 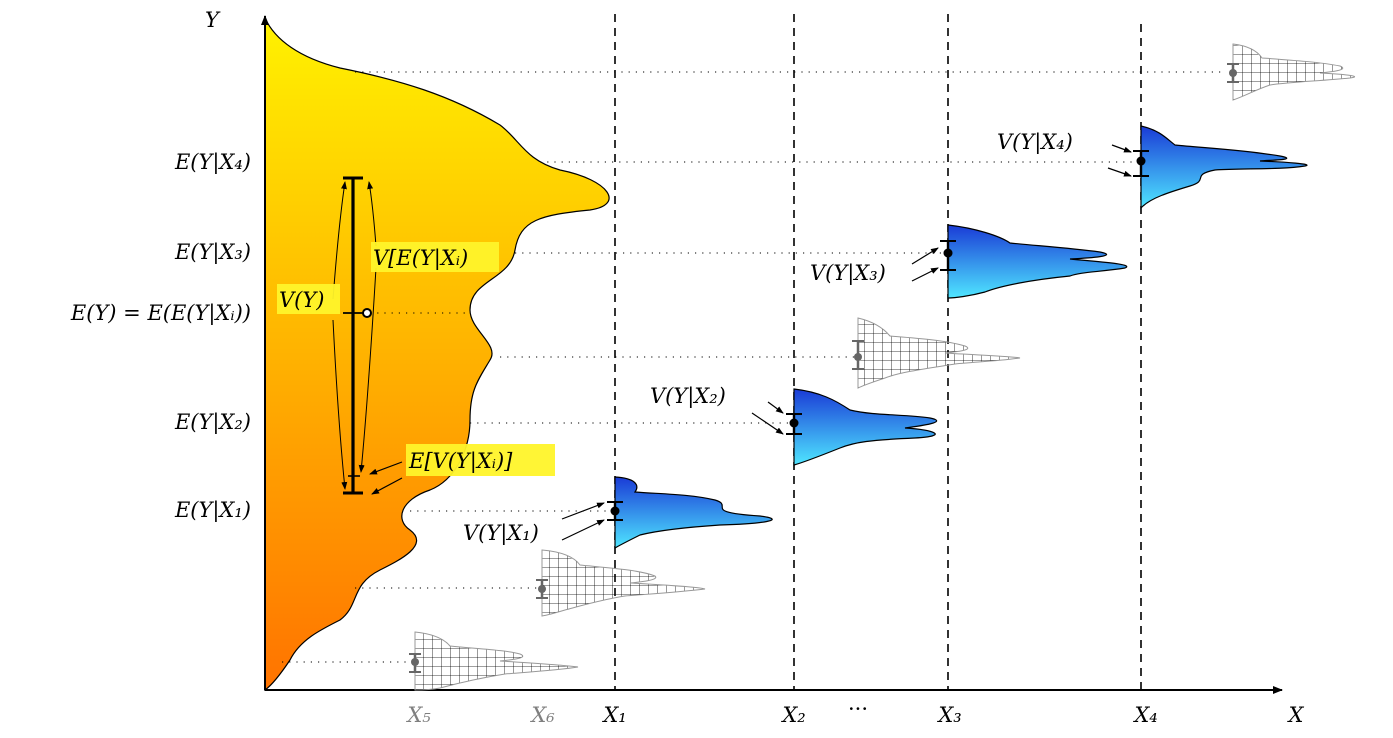 I want to click on y-tick-e2: E(Y|X₂), so click(x=212, y=422).